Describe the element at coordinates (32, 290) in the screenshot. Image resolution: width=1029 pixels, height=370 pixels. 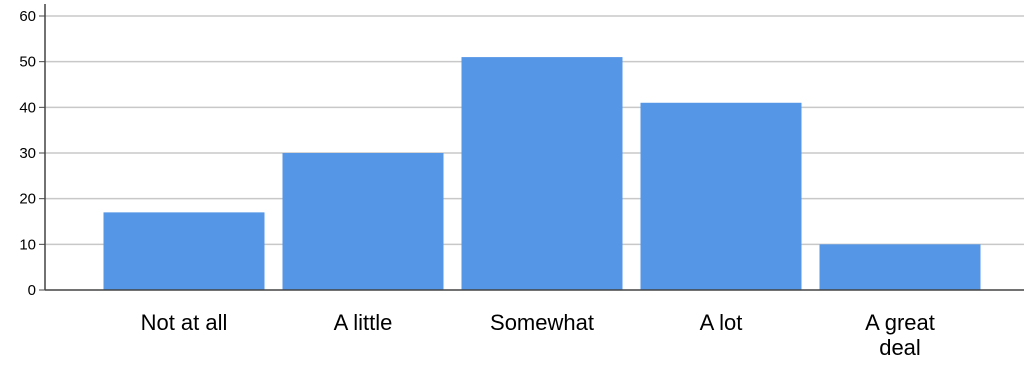
I see `y-tick-label: 0` at that location.